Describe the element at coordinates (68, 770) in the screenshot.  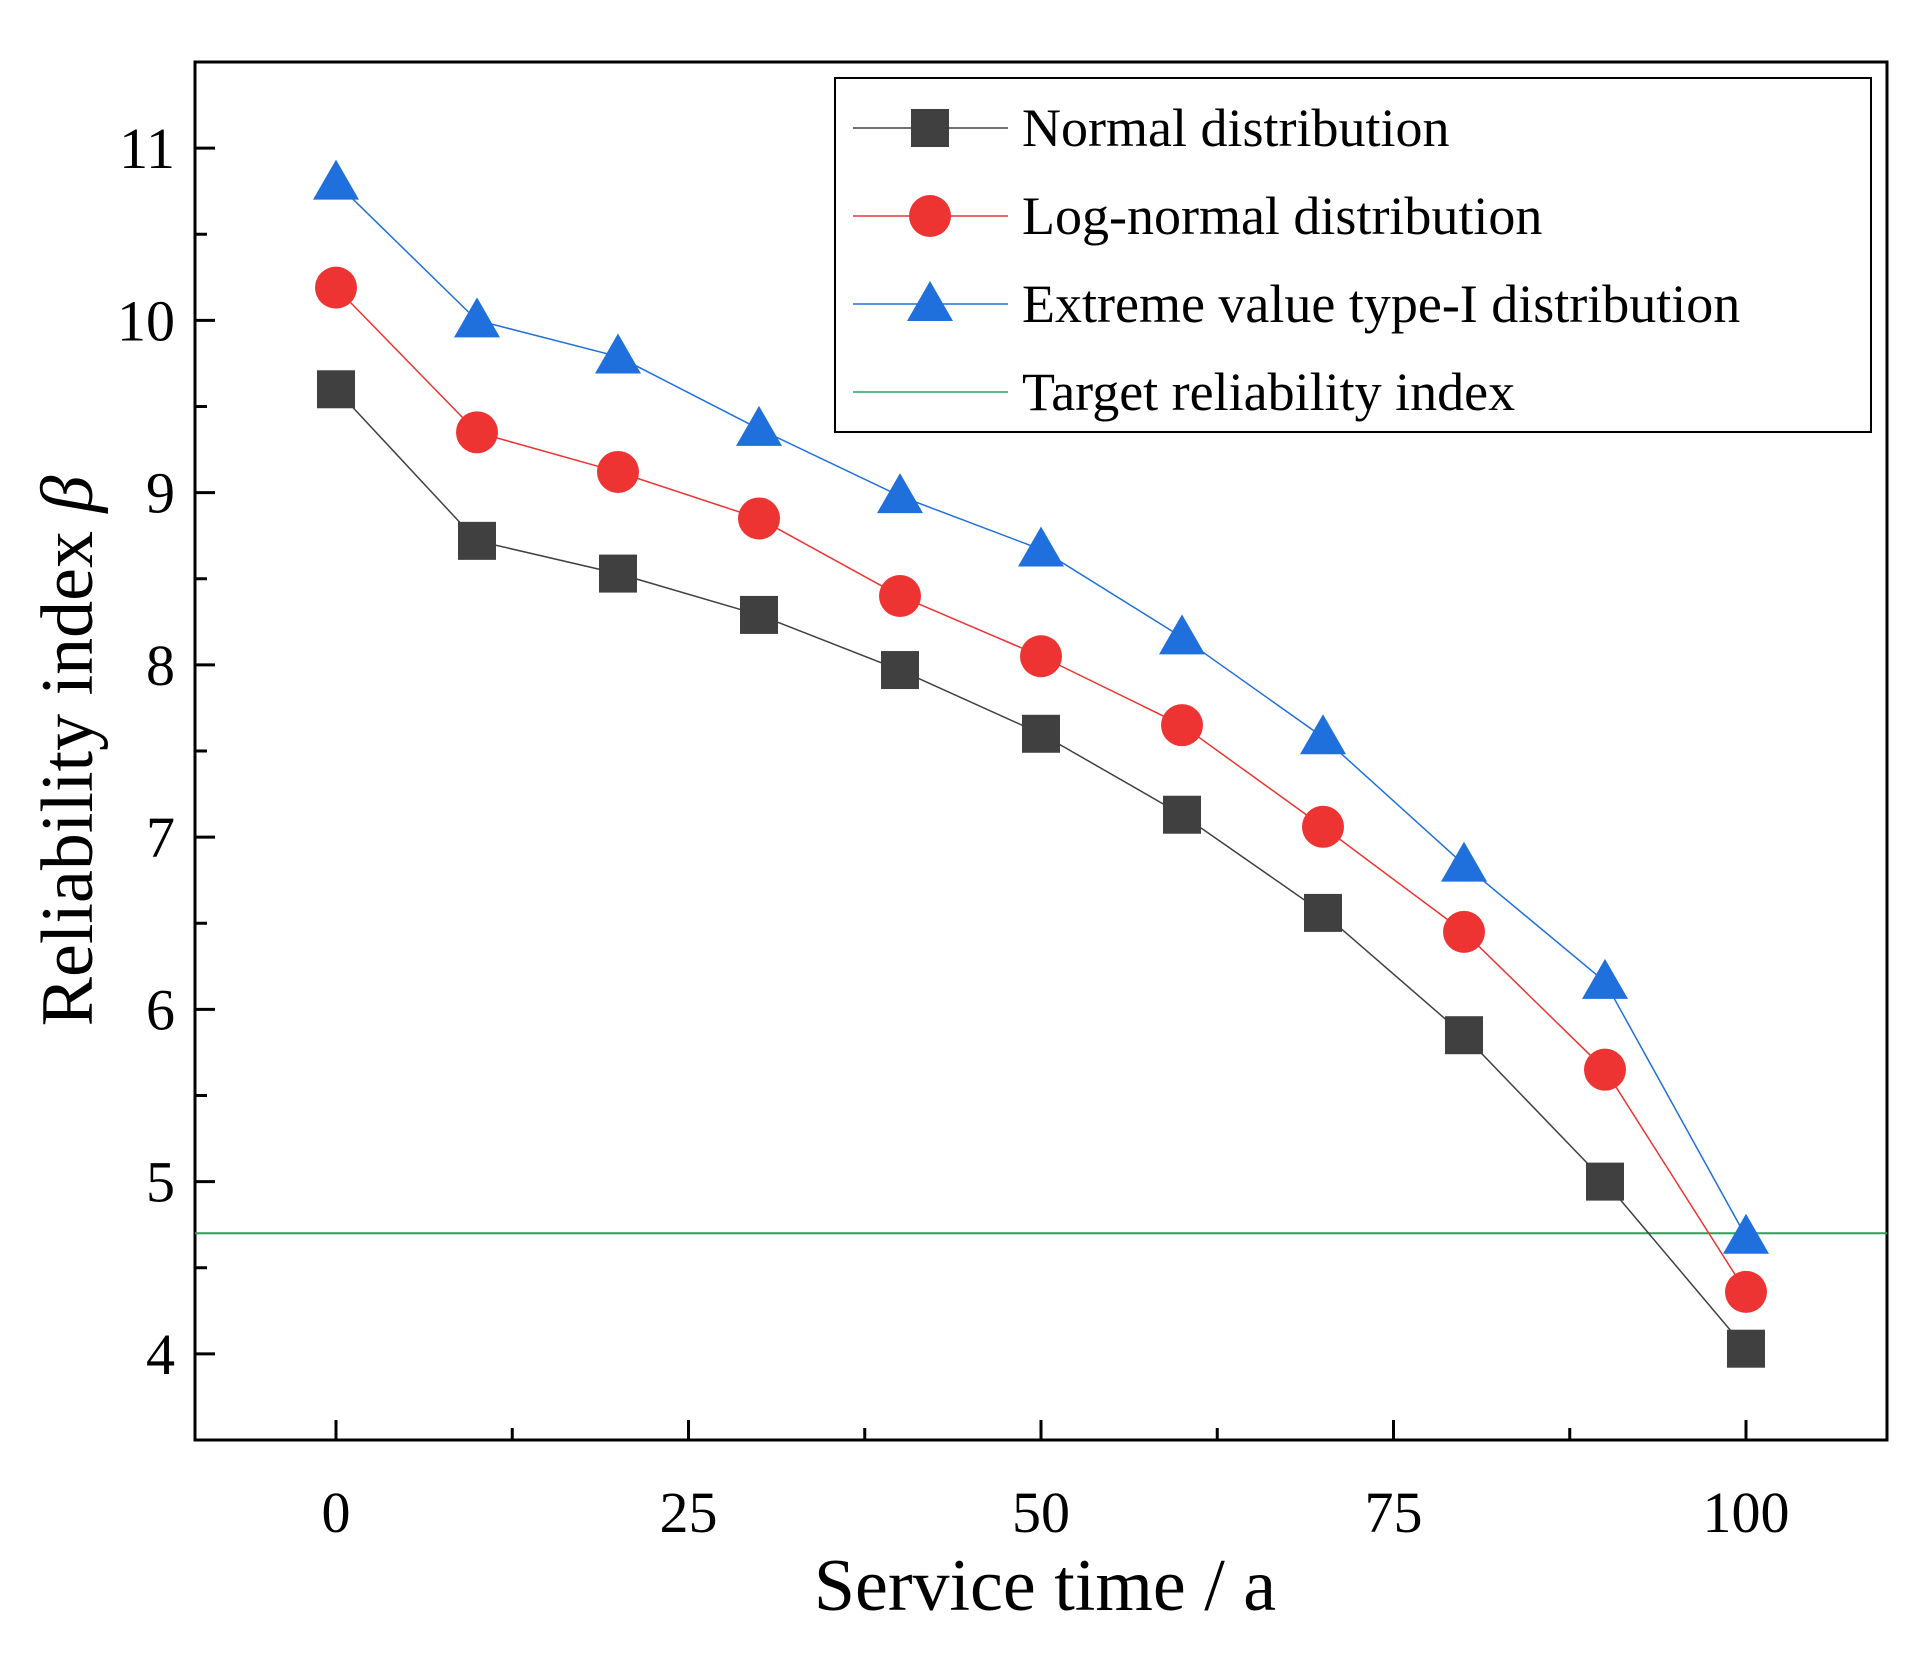
I see `y-axis-title-text: Reliability index` at that location.